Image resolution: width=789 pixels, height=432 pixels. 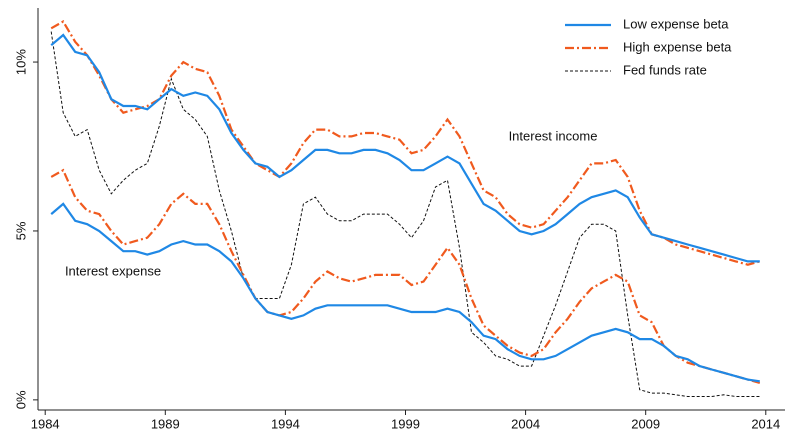 I want to click on annotation: Interest expense, so click(x=113, y=270).